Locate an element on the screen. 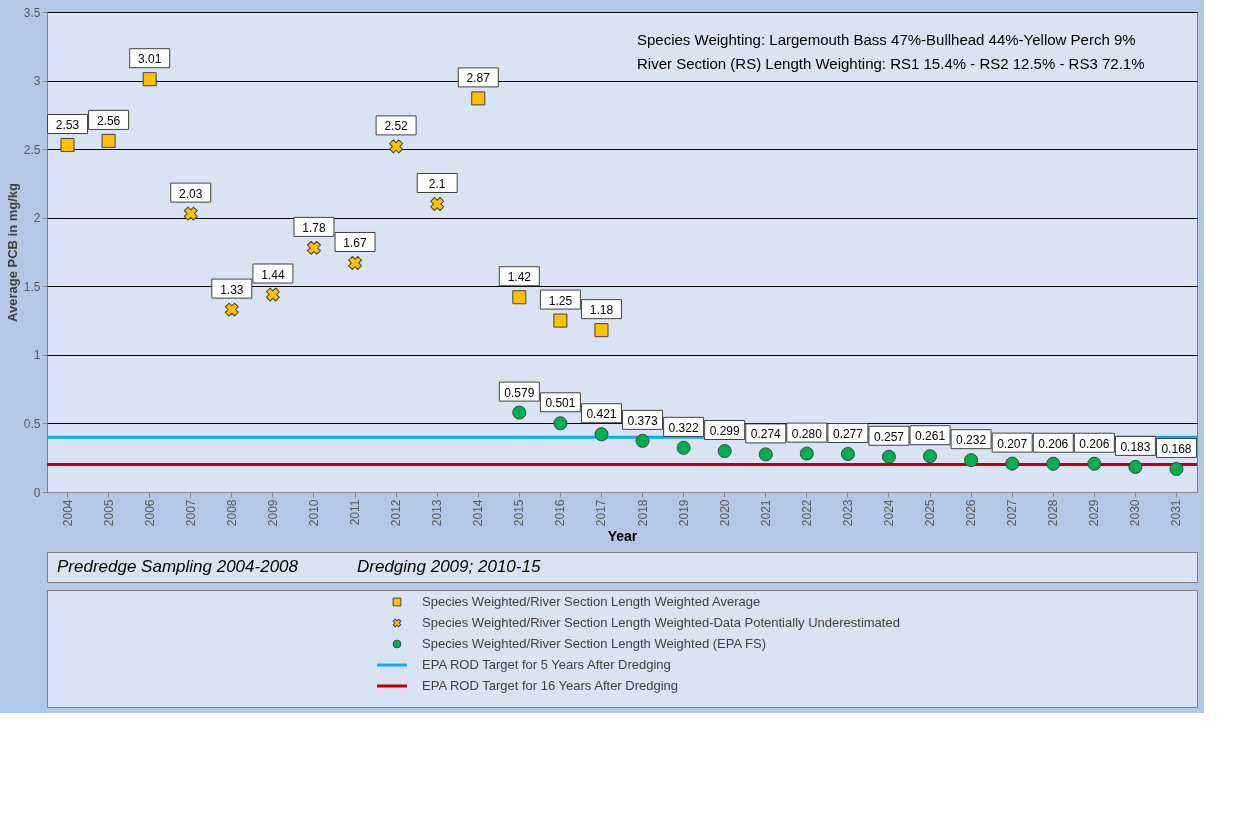 The image size is (1257, 834). x-tick-label: 2022 is located at coordinates (806, 513).